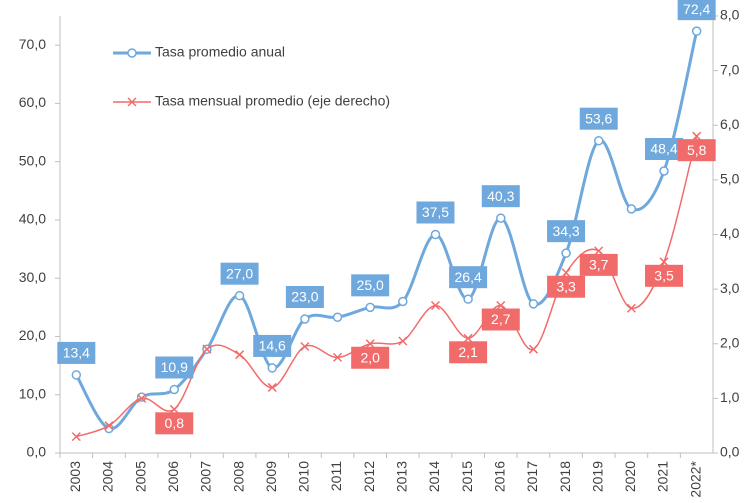 This screenshot has height=503, width=756. Describe the element at coordinates (730, 288) in the screenshot. I see `y2-tick-label: 3,0` at that location.